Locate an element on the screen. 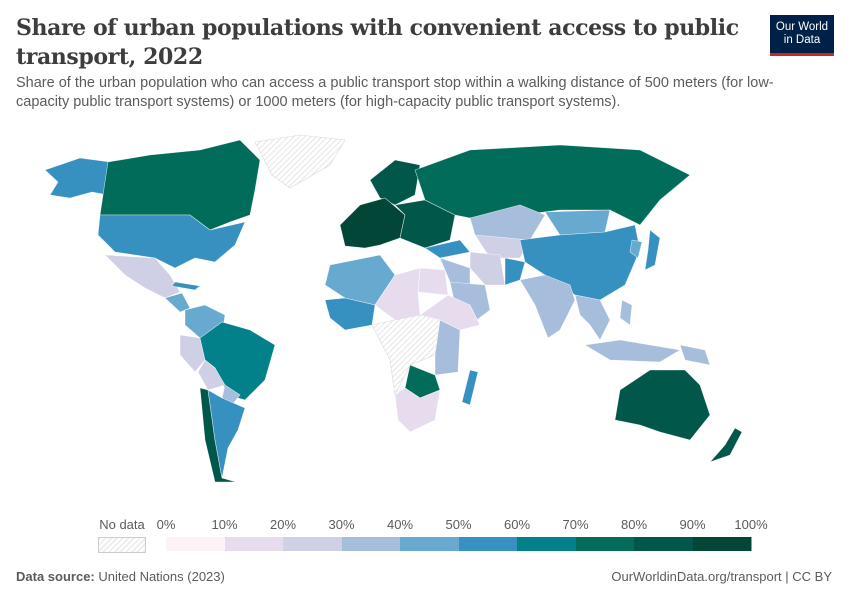  owid-logo: Our World in Data is located at coordinates (802, 35).